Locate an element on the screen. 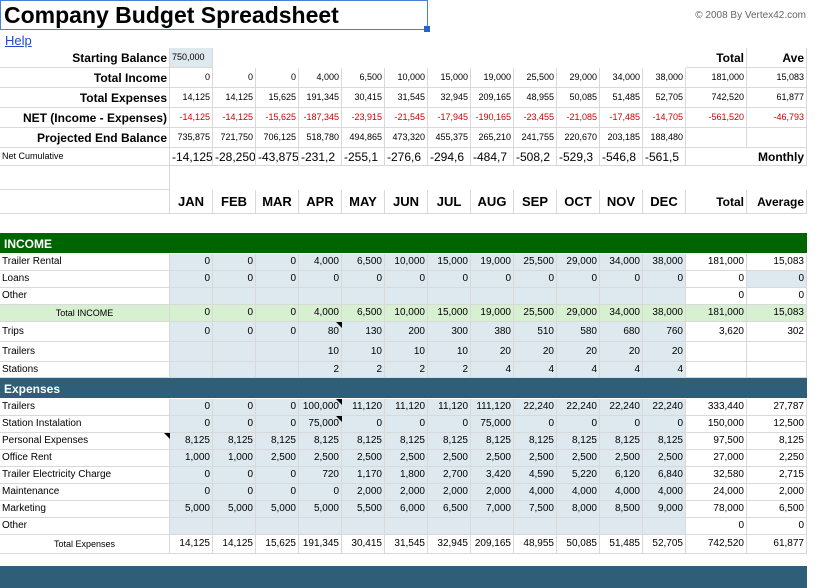 The image size is (820, 588). expense-row-label: Office Rent is located at coordinates (85, 458).